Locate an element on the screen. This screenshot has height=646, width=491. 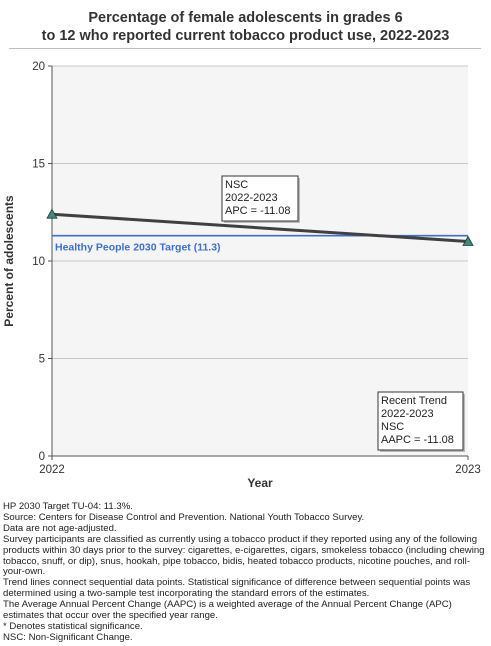
segment-annotation is located at coordinates (260, 198).